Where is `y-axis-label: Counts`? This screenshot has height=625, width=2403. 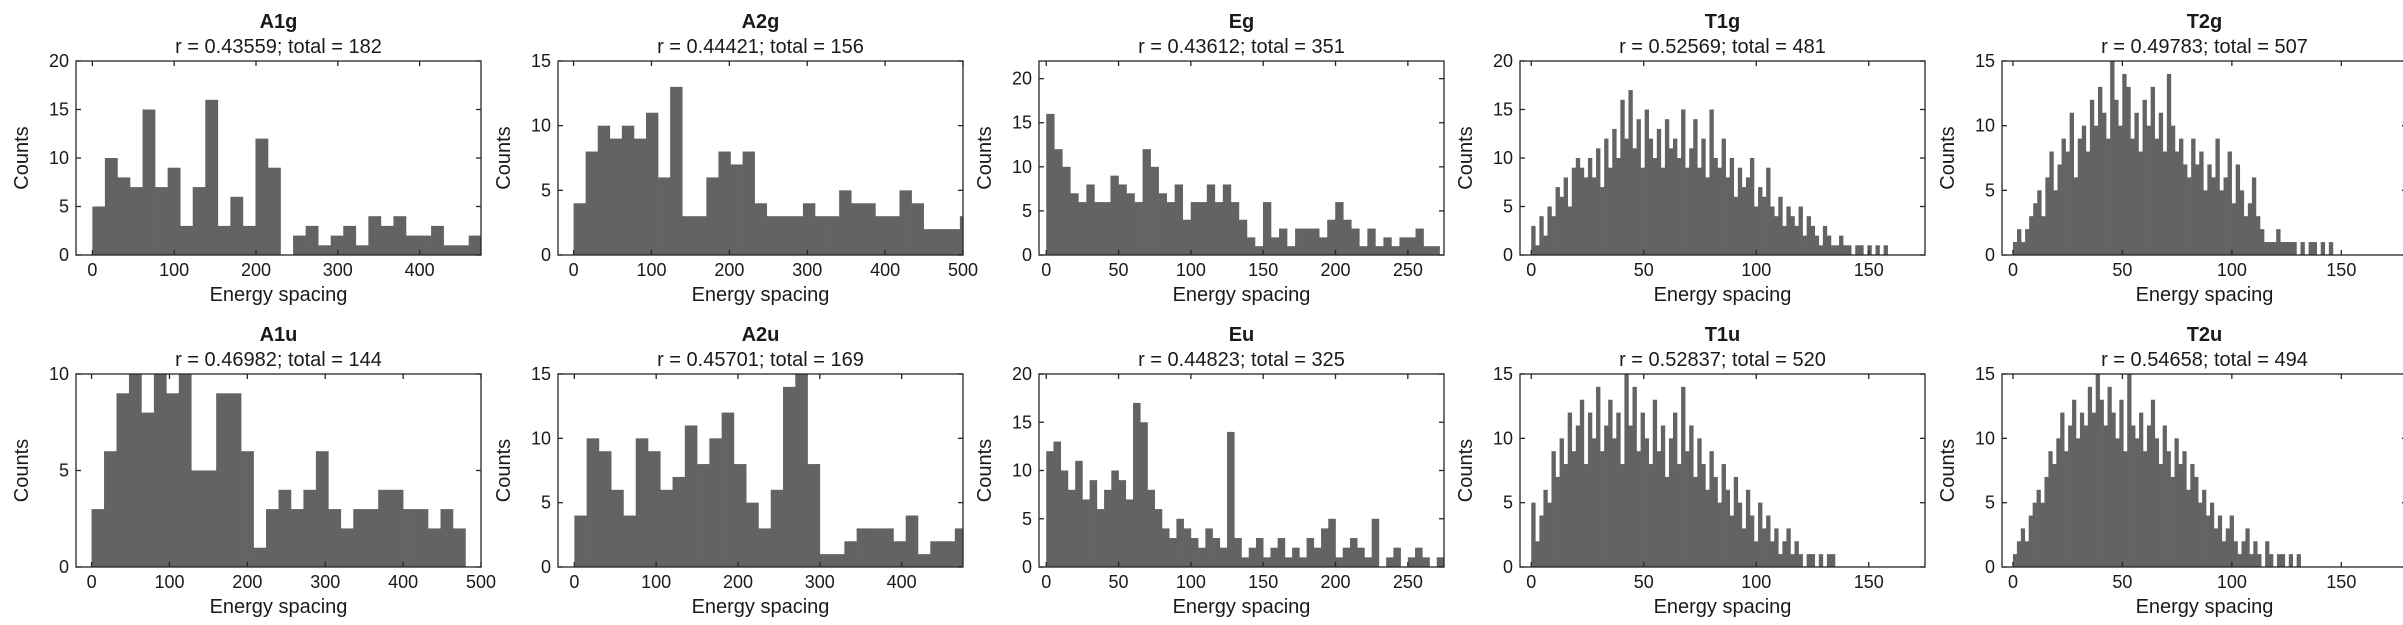 y-axis-label: Counts is located at coordinates (22, 470).